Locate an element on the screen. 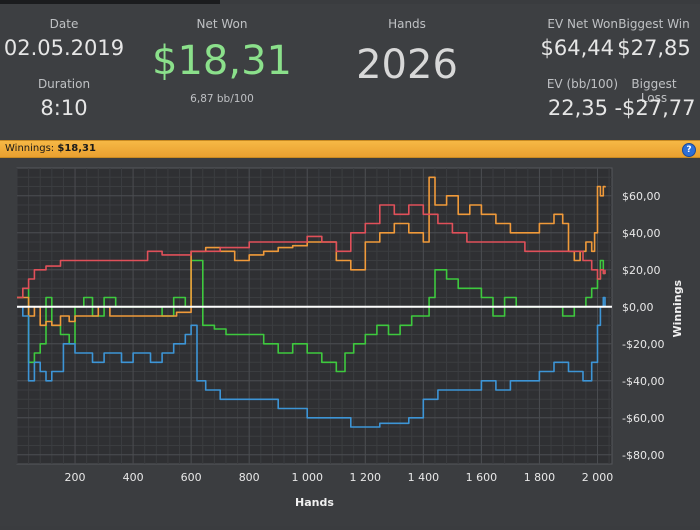  y-tick-label: $60,00 is located at coordinates (641, 196).